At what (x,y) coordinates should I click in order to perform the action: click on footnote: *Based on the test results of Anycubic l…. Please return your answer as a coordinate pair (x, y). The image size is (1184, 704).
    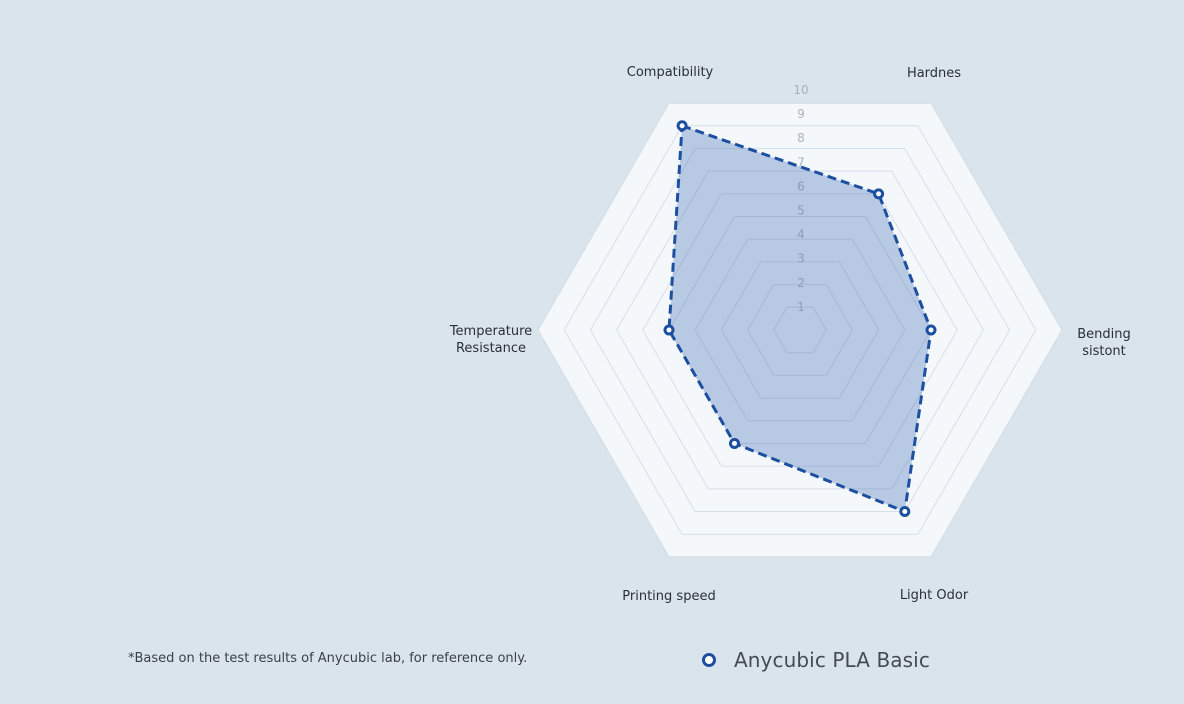
    Looking at the image, I should click on (328, 658).